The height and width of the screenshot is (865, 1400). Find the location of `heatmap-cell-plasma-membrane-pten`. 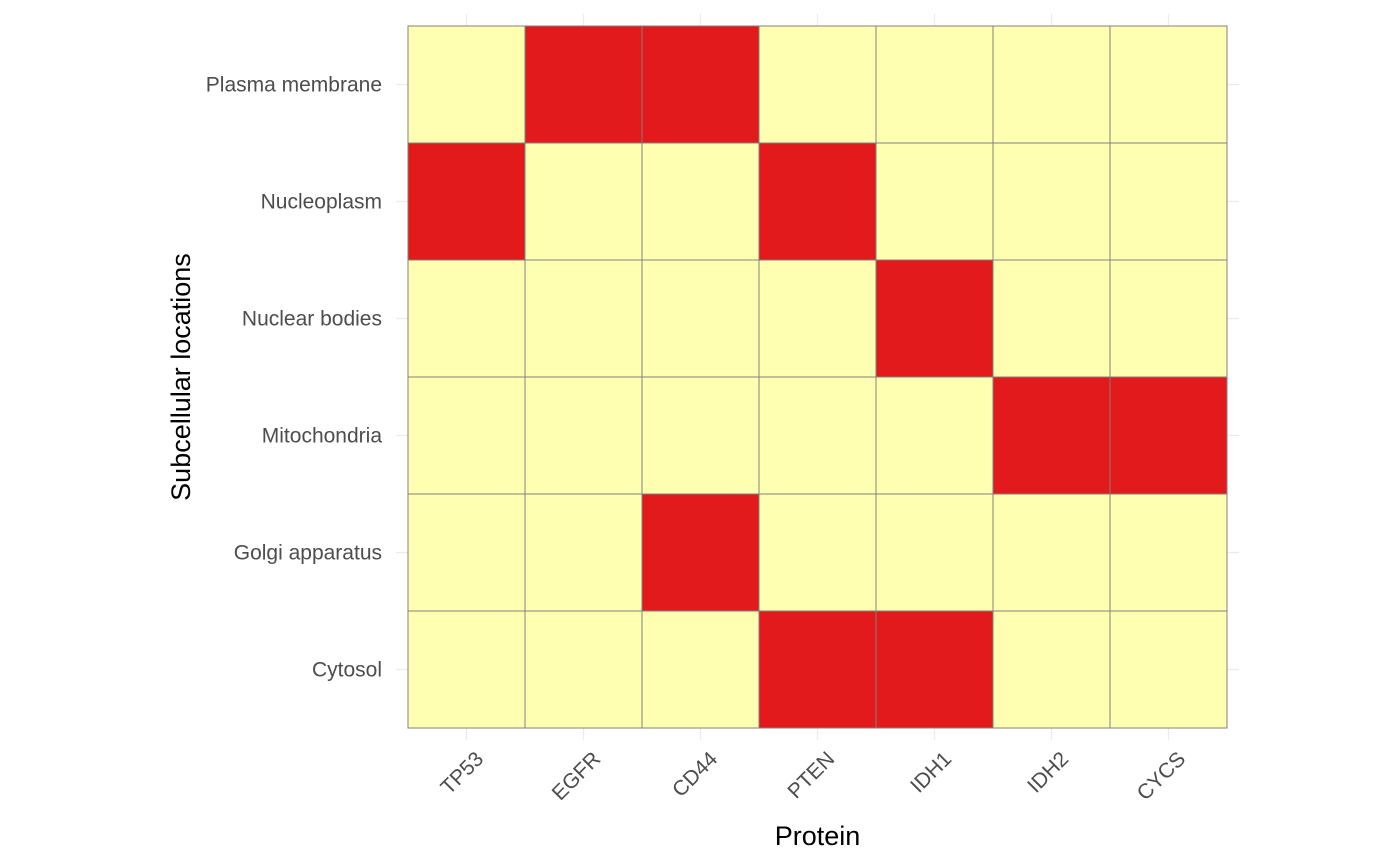

heatmap-cell-plasma-membrane-pten is located at coordinates (817, 84).